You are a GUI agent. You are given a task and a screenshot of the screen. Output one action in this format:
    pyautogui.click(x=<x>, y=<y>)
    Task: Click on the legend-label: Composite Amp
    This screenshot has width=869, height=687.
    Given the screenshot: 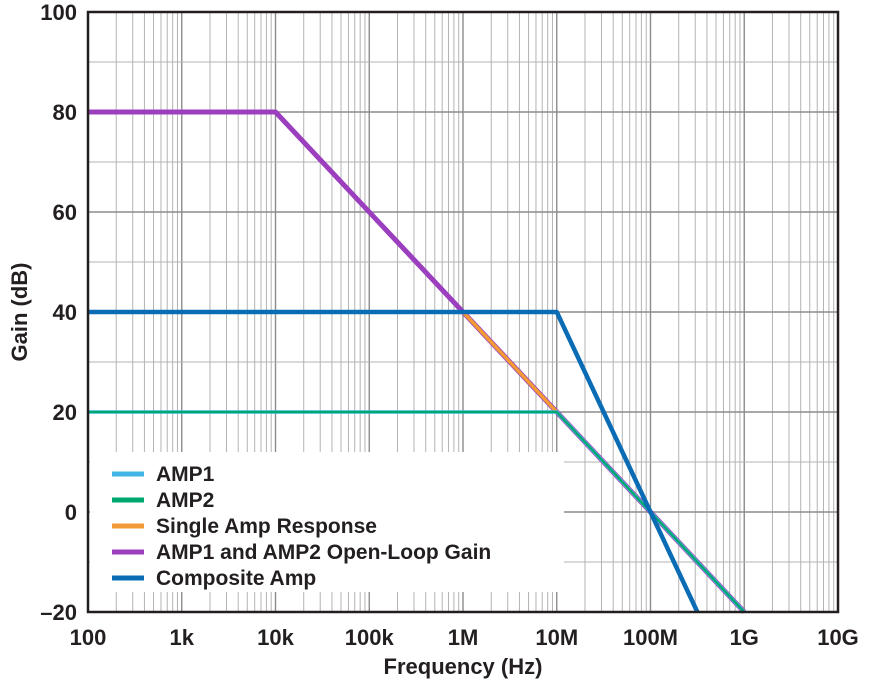 What is the action you would take?
    pyautogui.click(x=236, y=578)
    